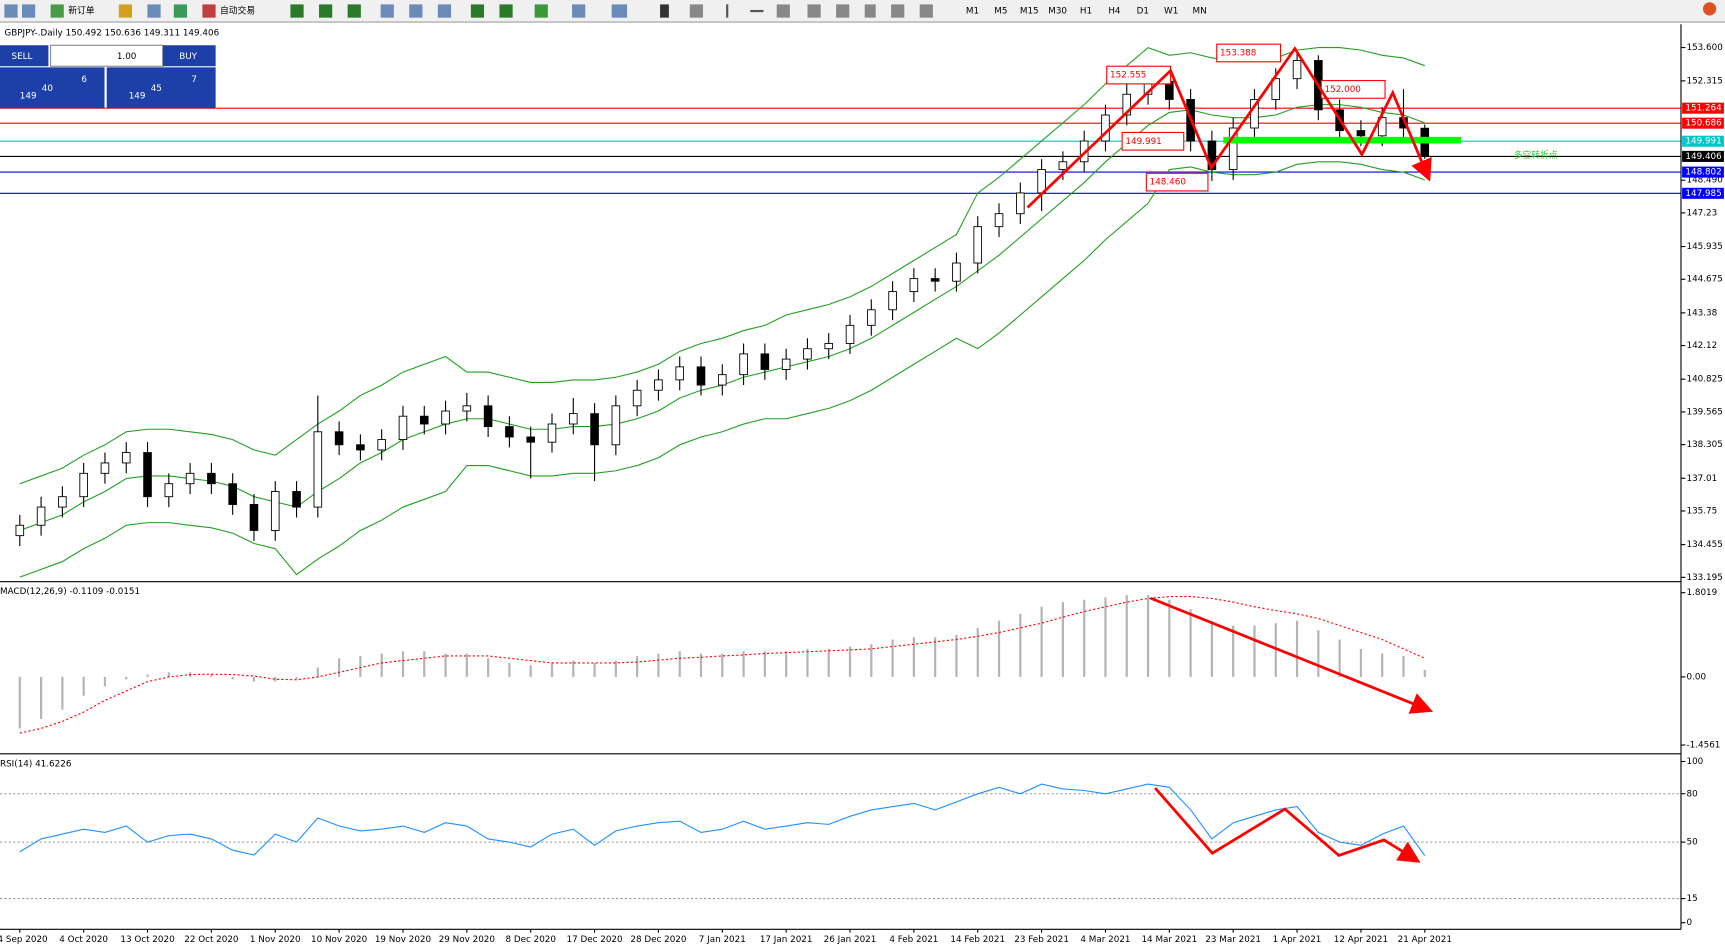  Describe the element at coordinates (1057, 12) in the screenshot. I see `timeframe-button: M30` at that location.